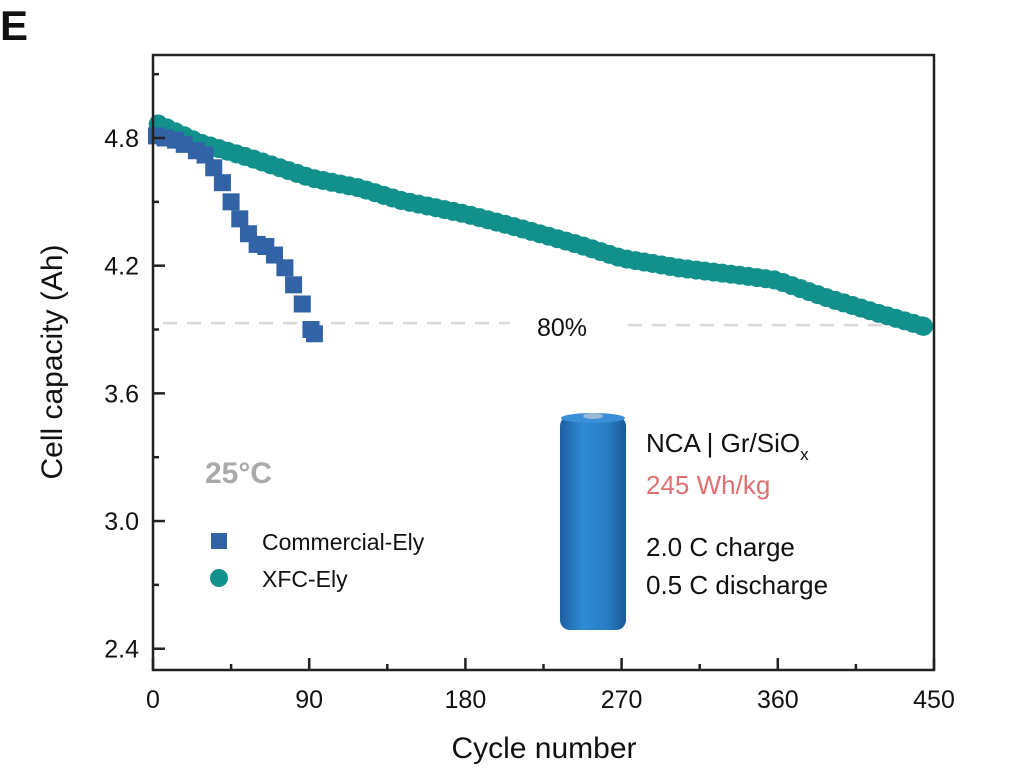  What do you see at coordinates (153, 700) in the screenshot?
I see `x-tick-label: 0` at bounding box center [153, 700].